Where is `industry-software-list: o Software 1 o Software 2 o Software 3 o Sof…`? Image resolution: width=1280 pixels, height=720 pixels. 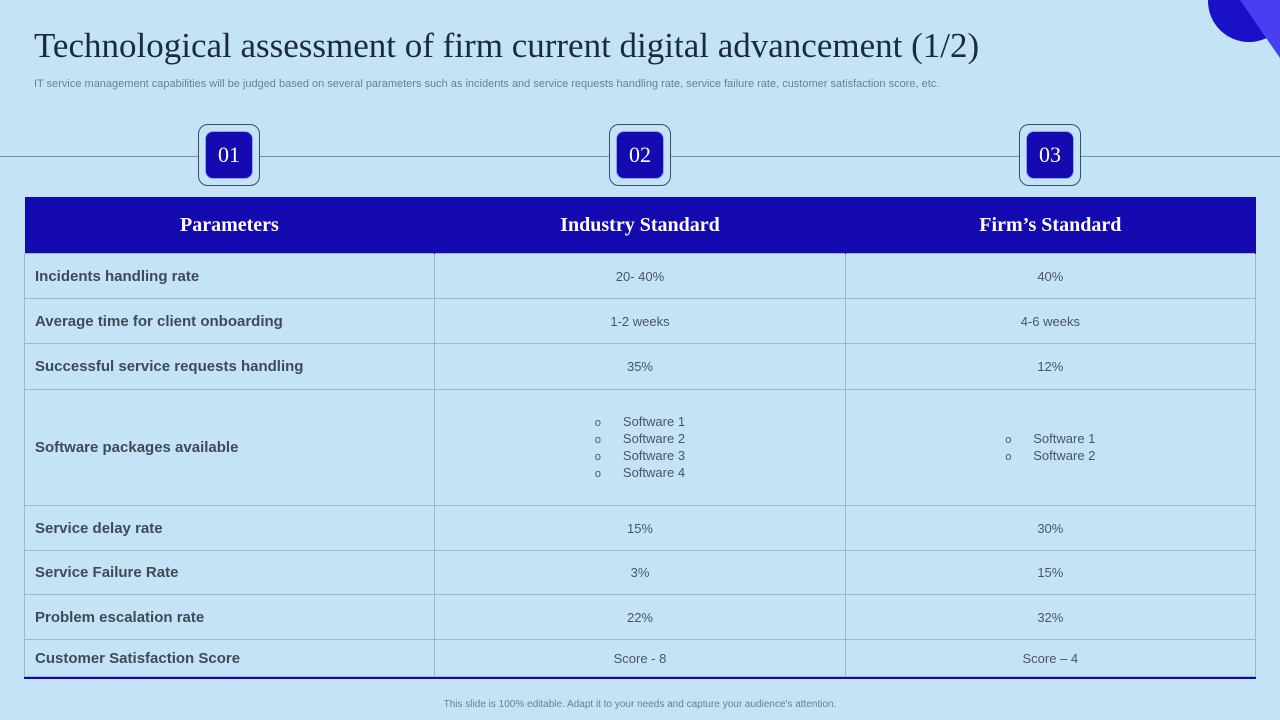 industry-software-list: o Software 1 o Software 2 o Software 3 o Sof… is located at coordinates (640, 448).